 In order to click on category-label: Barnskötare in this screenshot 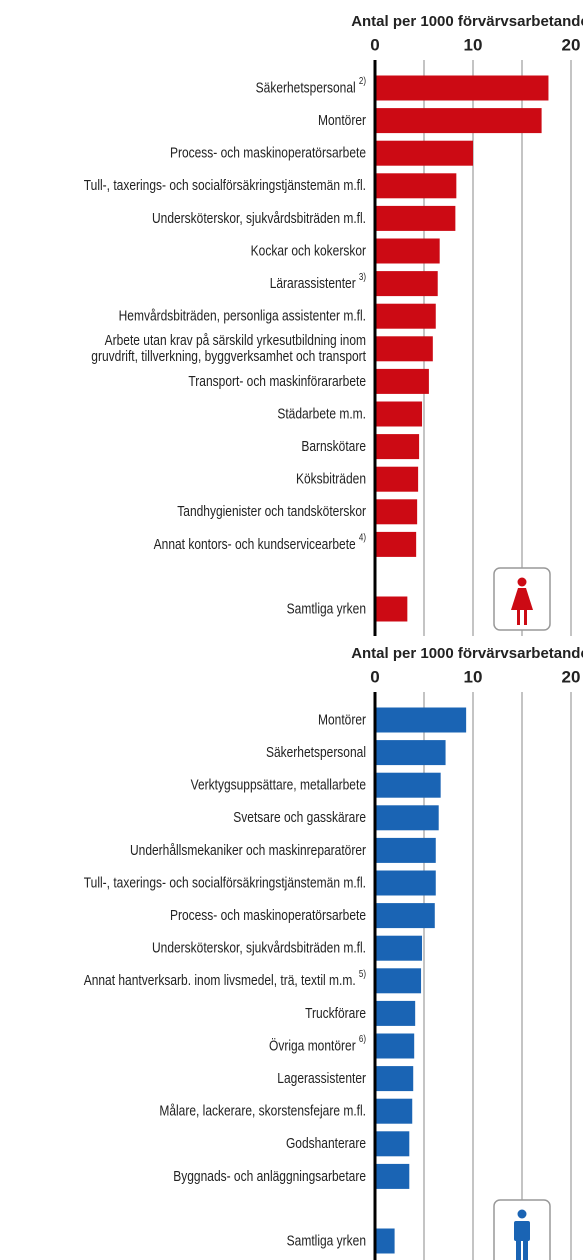, I will do `click(333, 445)`.